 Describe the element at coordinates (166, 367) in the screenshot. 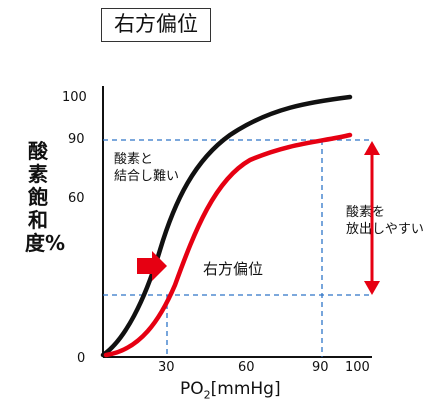

I see `x-tick-30: 30` at that location.